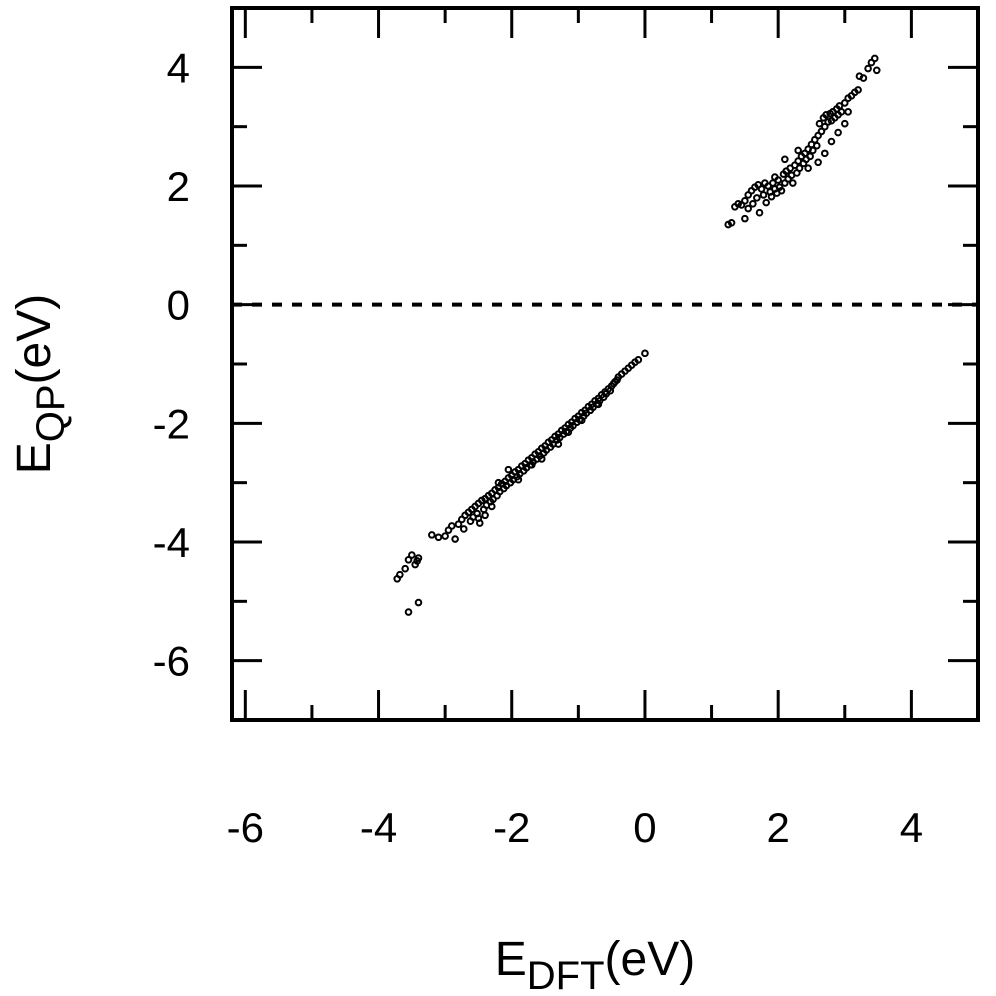 This screenshot has width=996, height=996. What do you see at coordinates (511, 959) in the screenshot?
I see `x-axis-title-main: E` at bounding box center [511, 959].